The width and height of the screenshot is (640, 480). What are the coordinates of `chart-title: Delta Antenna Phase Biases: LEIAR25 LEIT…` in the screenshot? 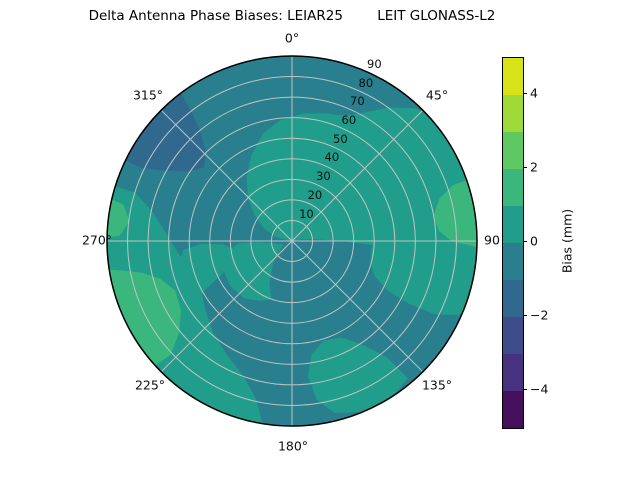 It's located at (292, 16).